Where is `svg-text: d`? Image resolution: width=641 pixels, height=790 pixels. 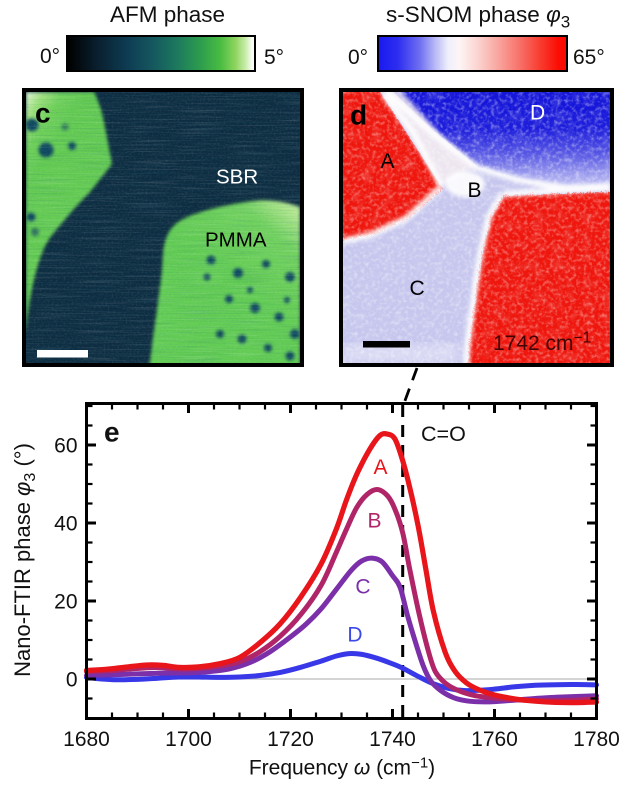 svg-text: d is located at coordinates (358, 115).